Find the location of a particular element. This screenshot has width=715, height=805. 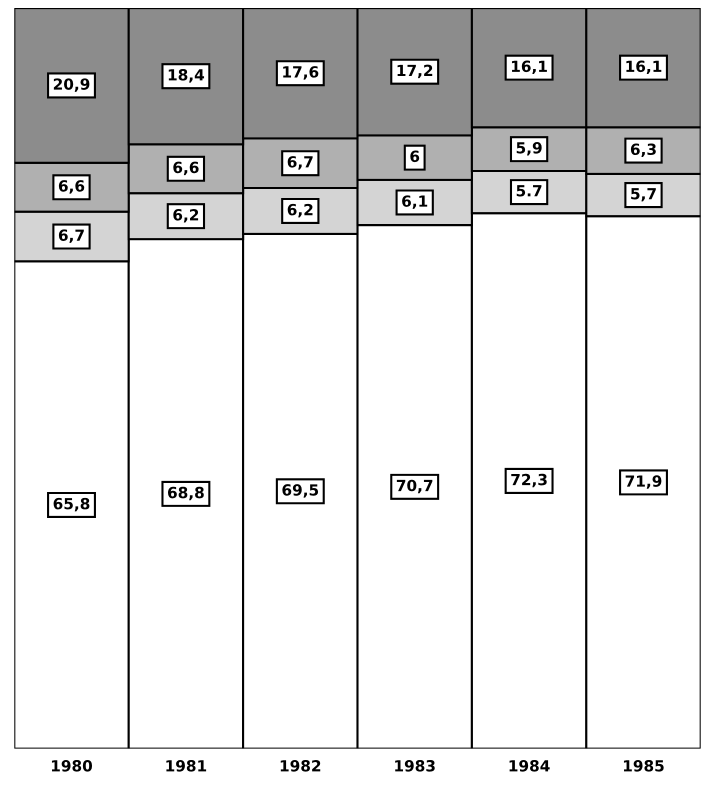

data-label: 18,4 is located at coordinates (186, 76).